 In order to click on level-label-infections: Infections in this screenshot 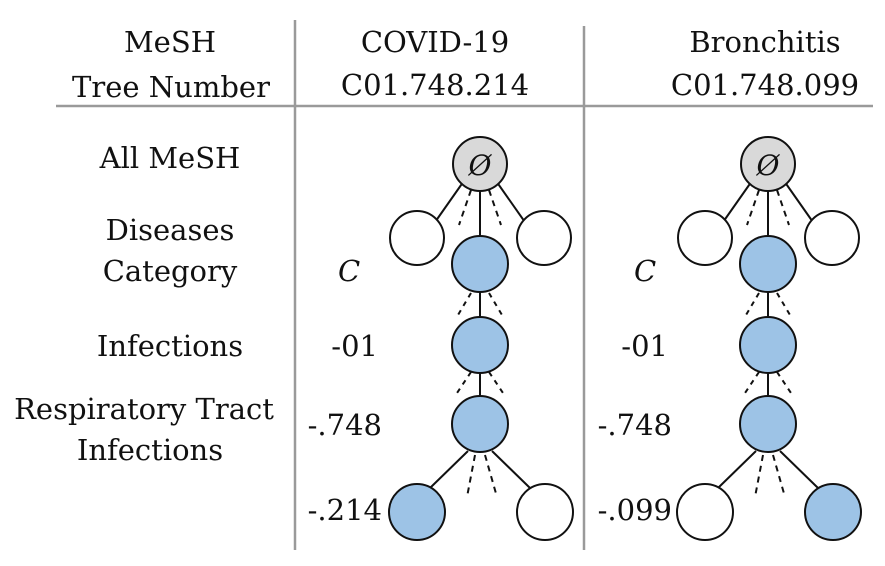, I will do `click(170, 346)`.